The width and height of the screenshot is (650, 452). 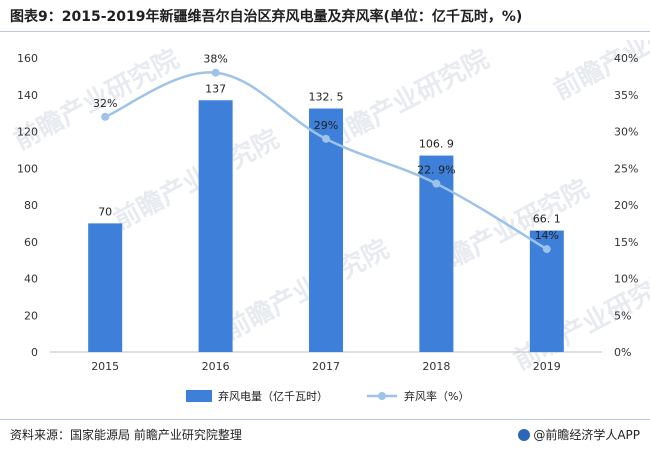 What do you see at coordinates (27, 95) in the screenshot?
I see `y-left-tick-label: 140` at bounding box center [27, 95].